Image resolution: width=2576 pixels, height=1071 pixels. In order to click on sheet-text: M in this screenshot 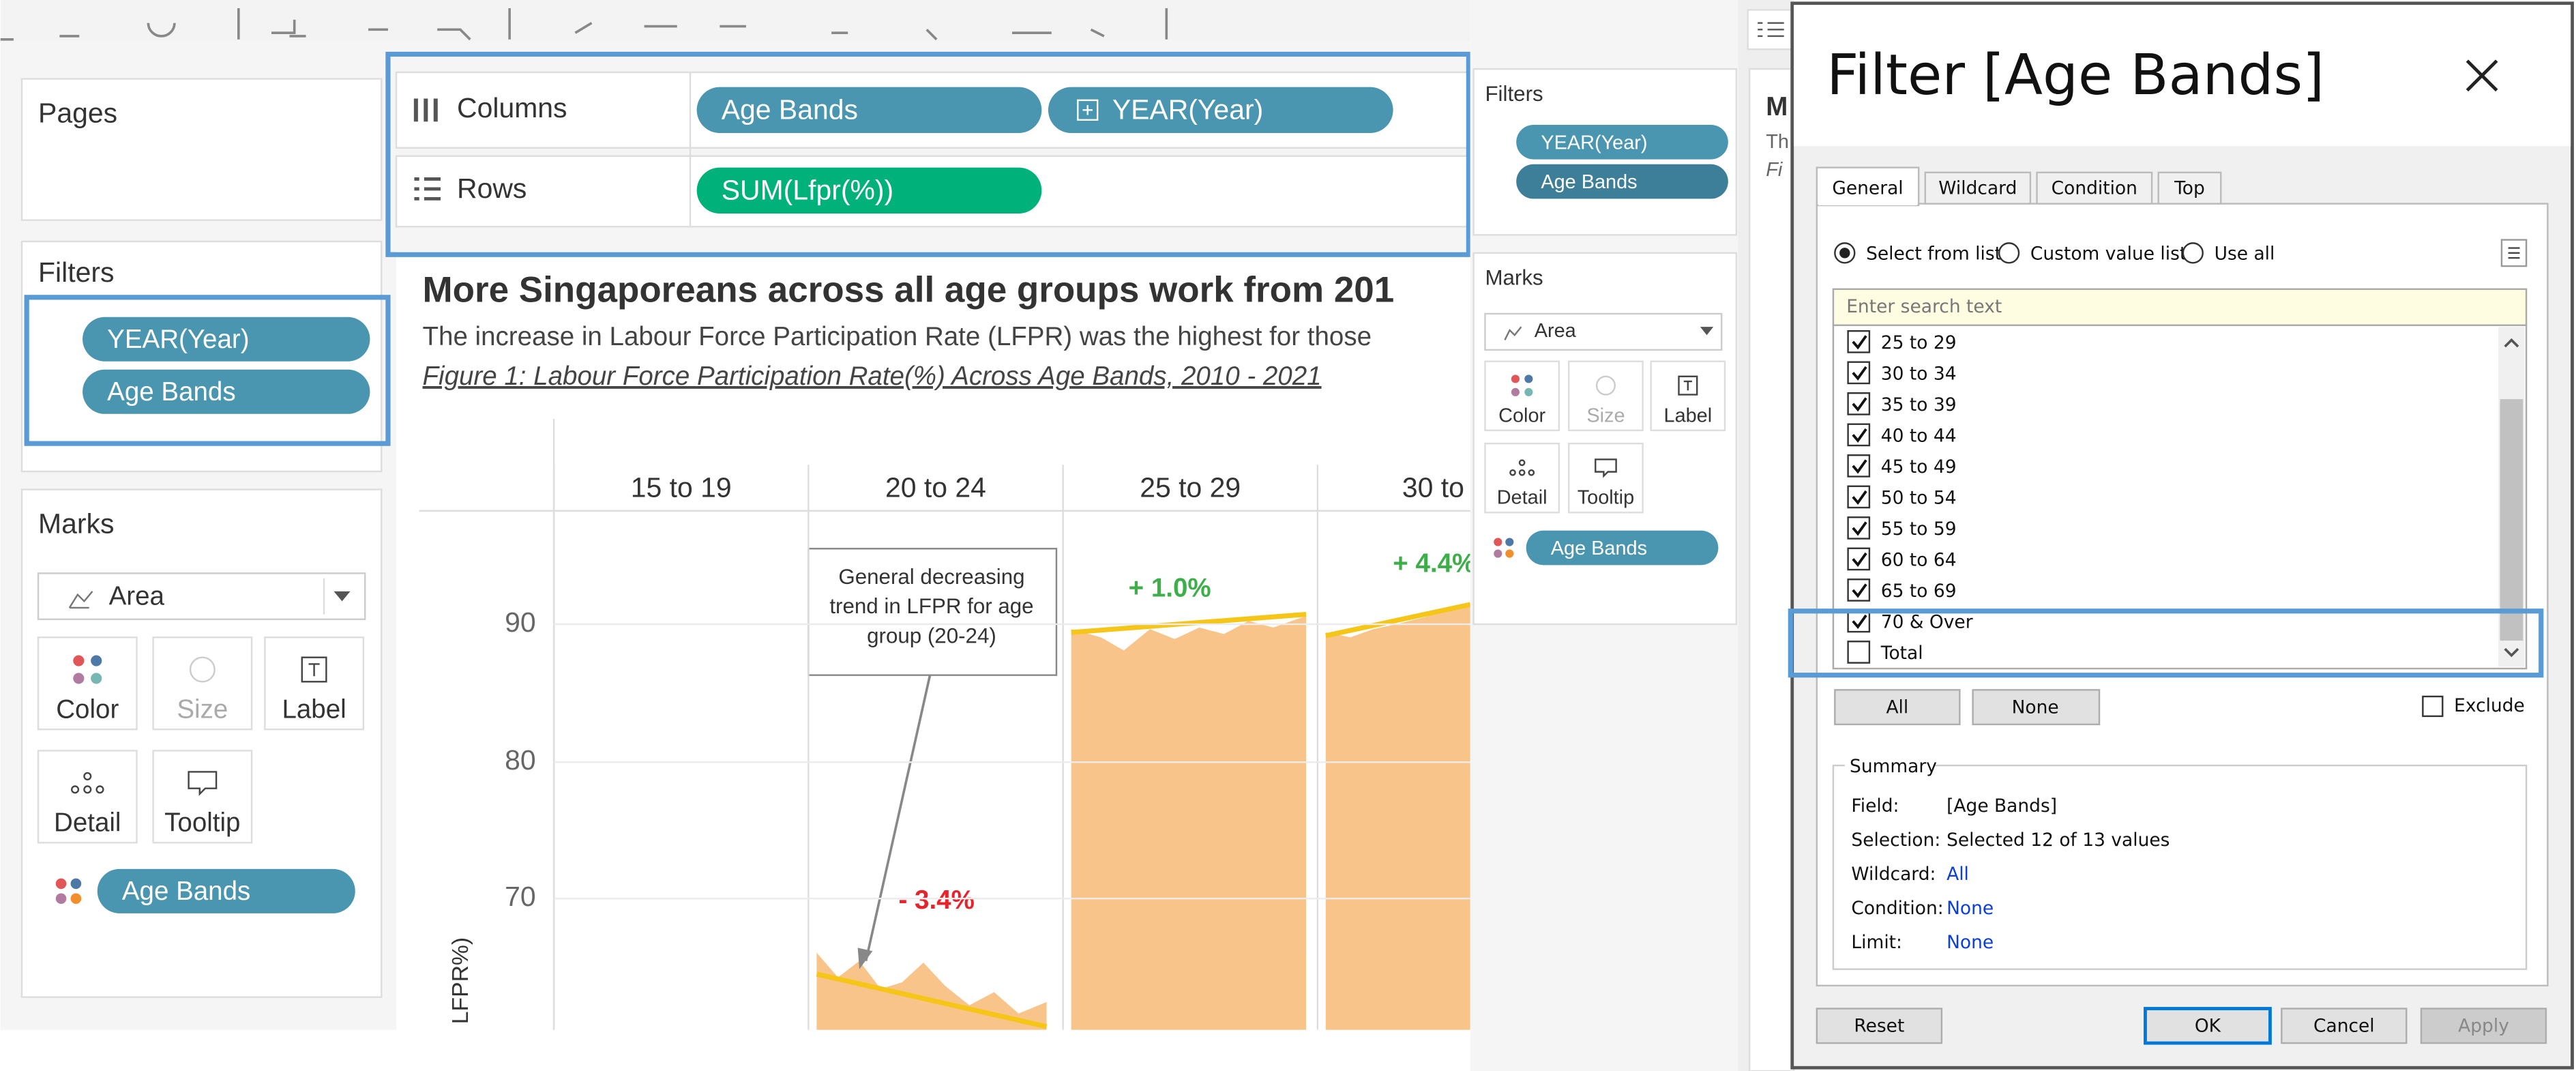, I will do `click(1777, 106)`.